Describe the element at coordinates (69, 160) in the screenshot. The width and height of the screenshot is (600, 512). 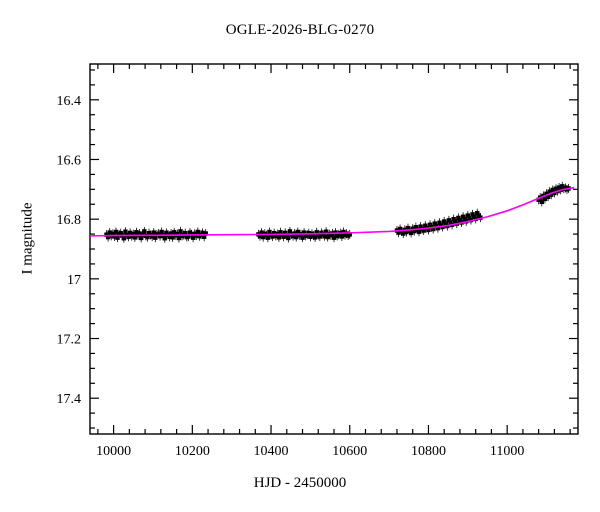
I see `y-tick-label: 16.6` at that location.